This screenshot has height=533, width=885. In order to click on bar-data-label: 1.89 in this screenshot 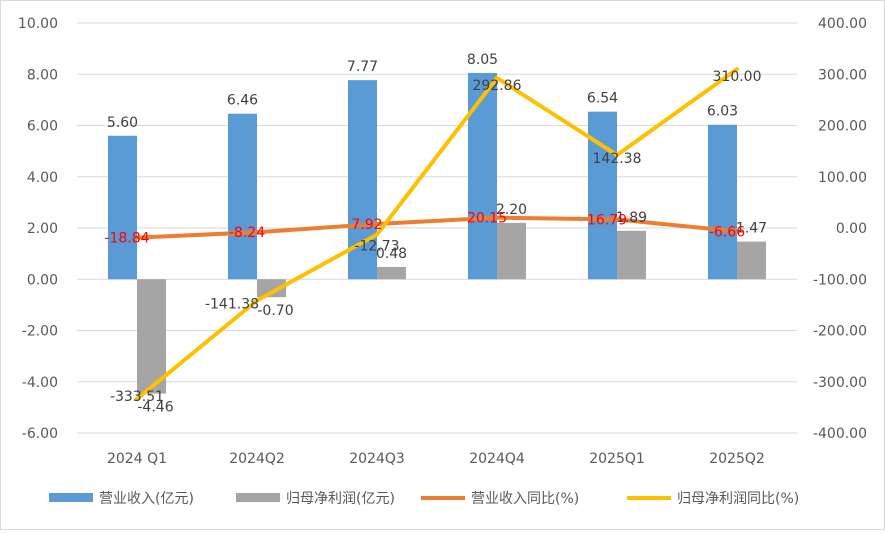, I will do `click(631, 218)`.